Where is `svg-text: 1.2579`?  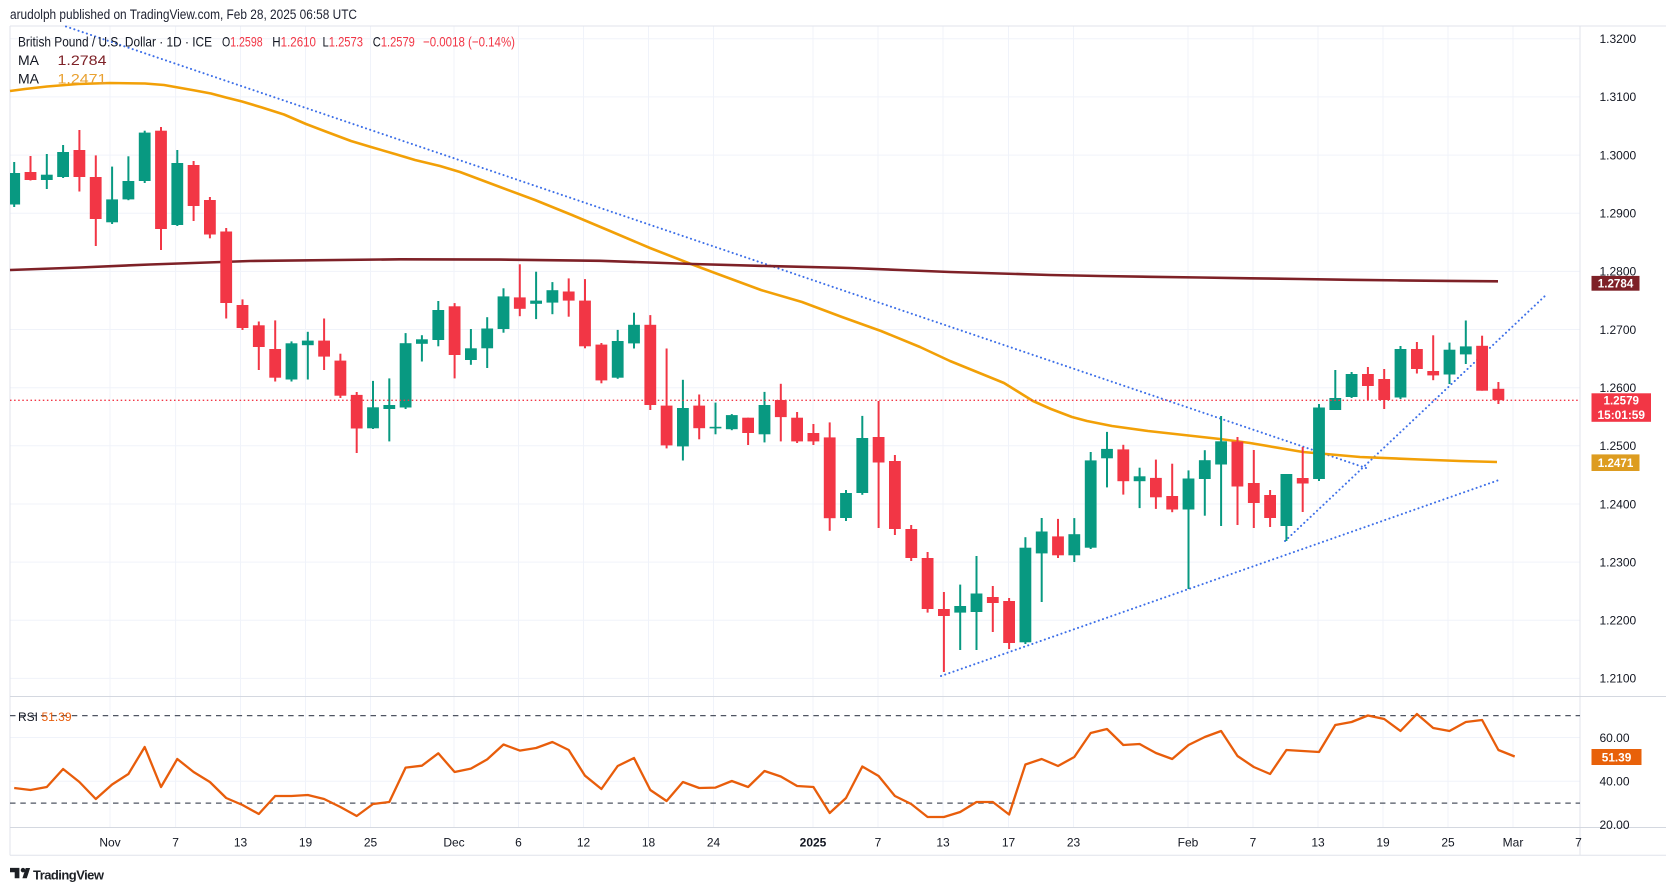
svg-text: 1.2579 is located at coordinates (1622, 401).